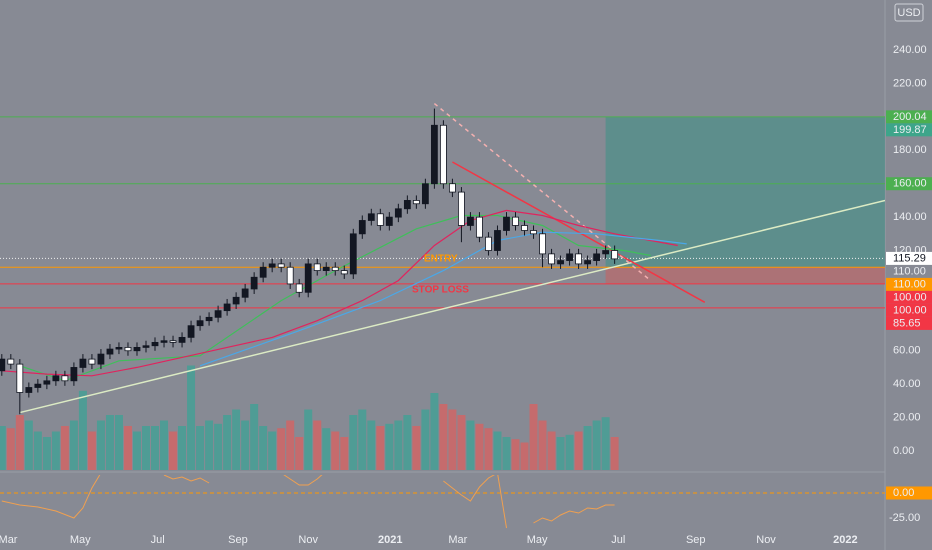 The width and height of the screenshot is (932, 550). Describe the element at coordinates (907, 351) in the screenshot. I see `y-tick-label: 60.00` at that location.